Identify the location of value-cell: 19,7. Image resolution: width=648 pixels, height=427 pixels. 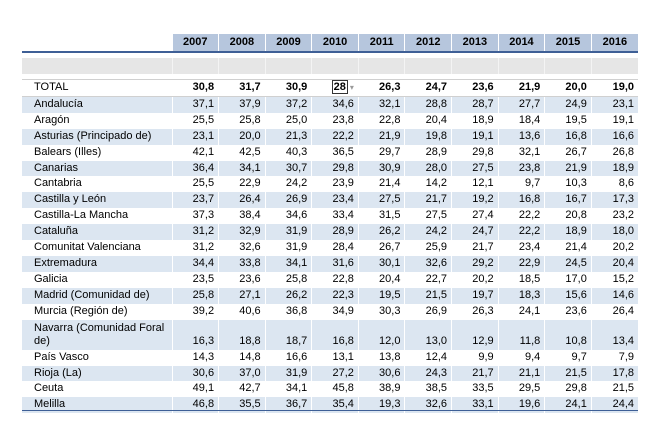
(475, 295).